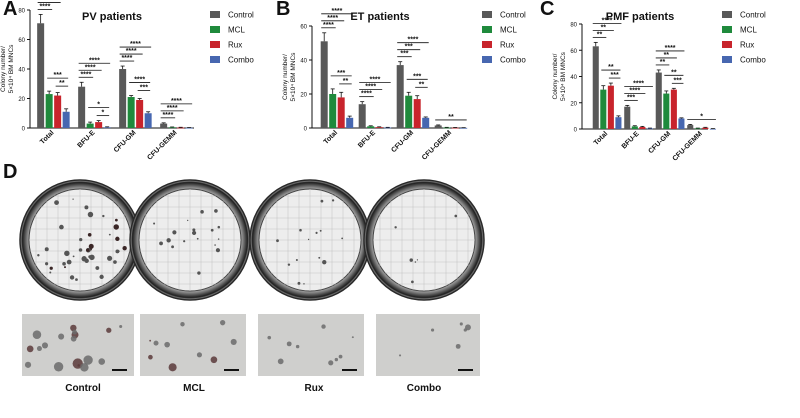  I want to click on legend-label: Combo, so click(241, 60).